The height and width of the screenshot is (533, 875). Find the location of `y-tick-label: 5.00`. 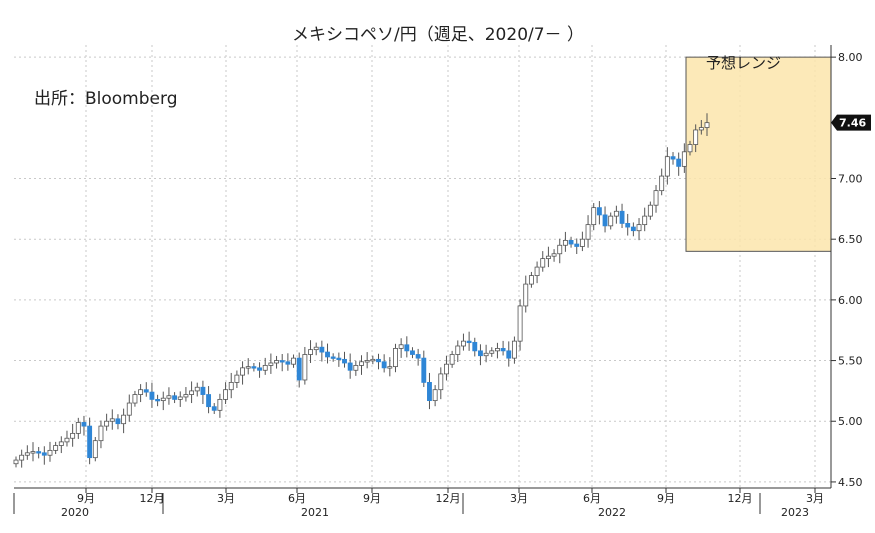

y-tick-label: 5.00 is located at coordinates (850, 421).